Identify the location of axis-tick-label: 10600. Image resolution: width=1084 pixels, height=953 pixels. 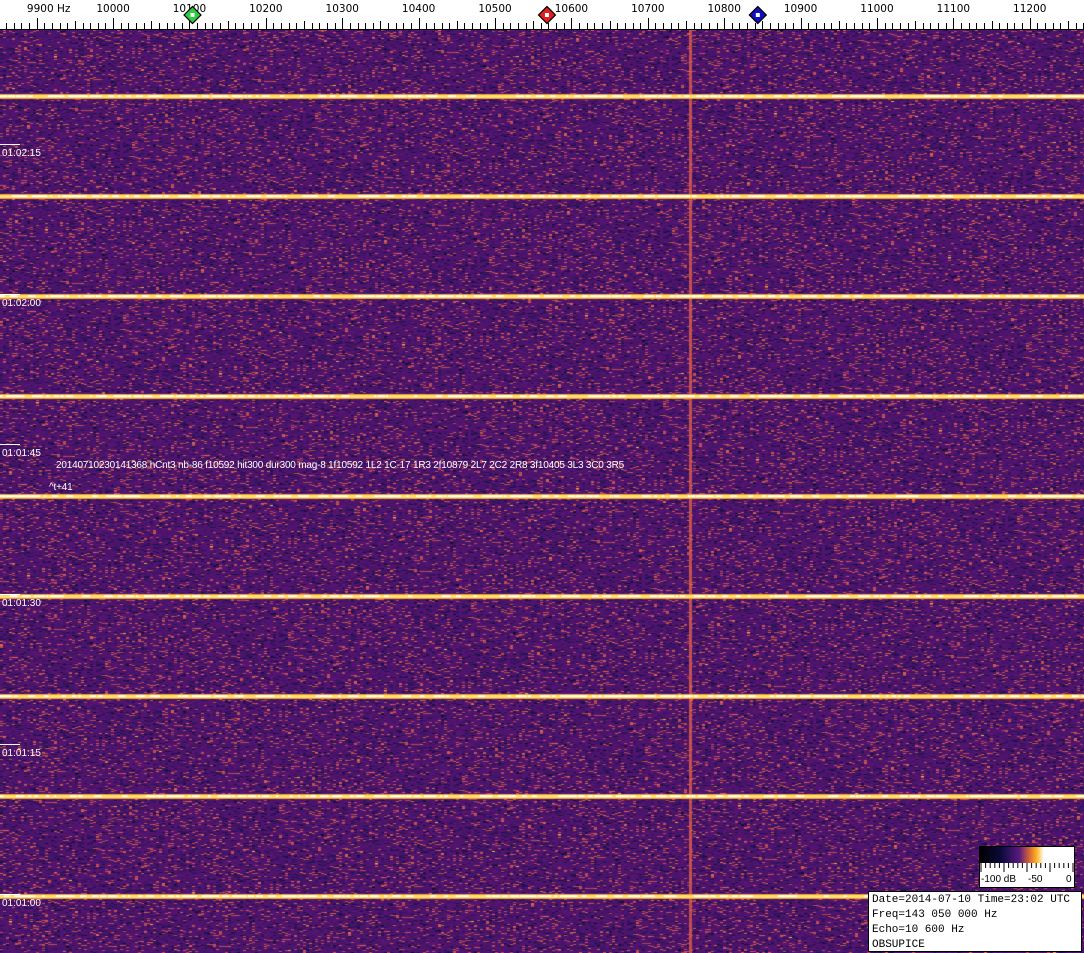
(571, 9).